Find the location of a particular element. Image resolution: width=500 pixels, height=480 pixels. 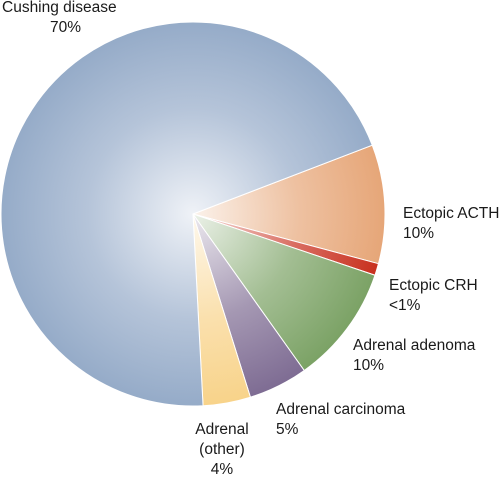

slice-label: Adrenal adenoma is located at coordinates (414, 345).